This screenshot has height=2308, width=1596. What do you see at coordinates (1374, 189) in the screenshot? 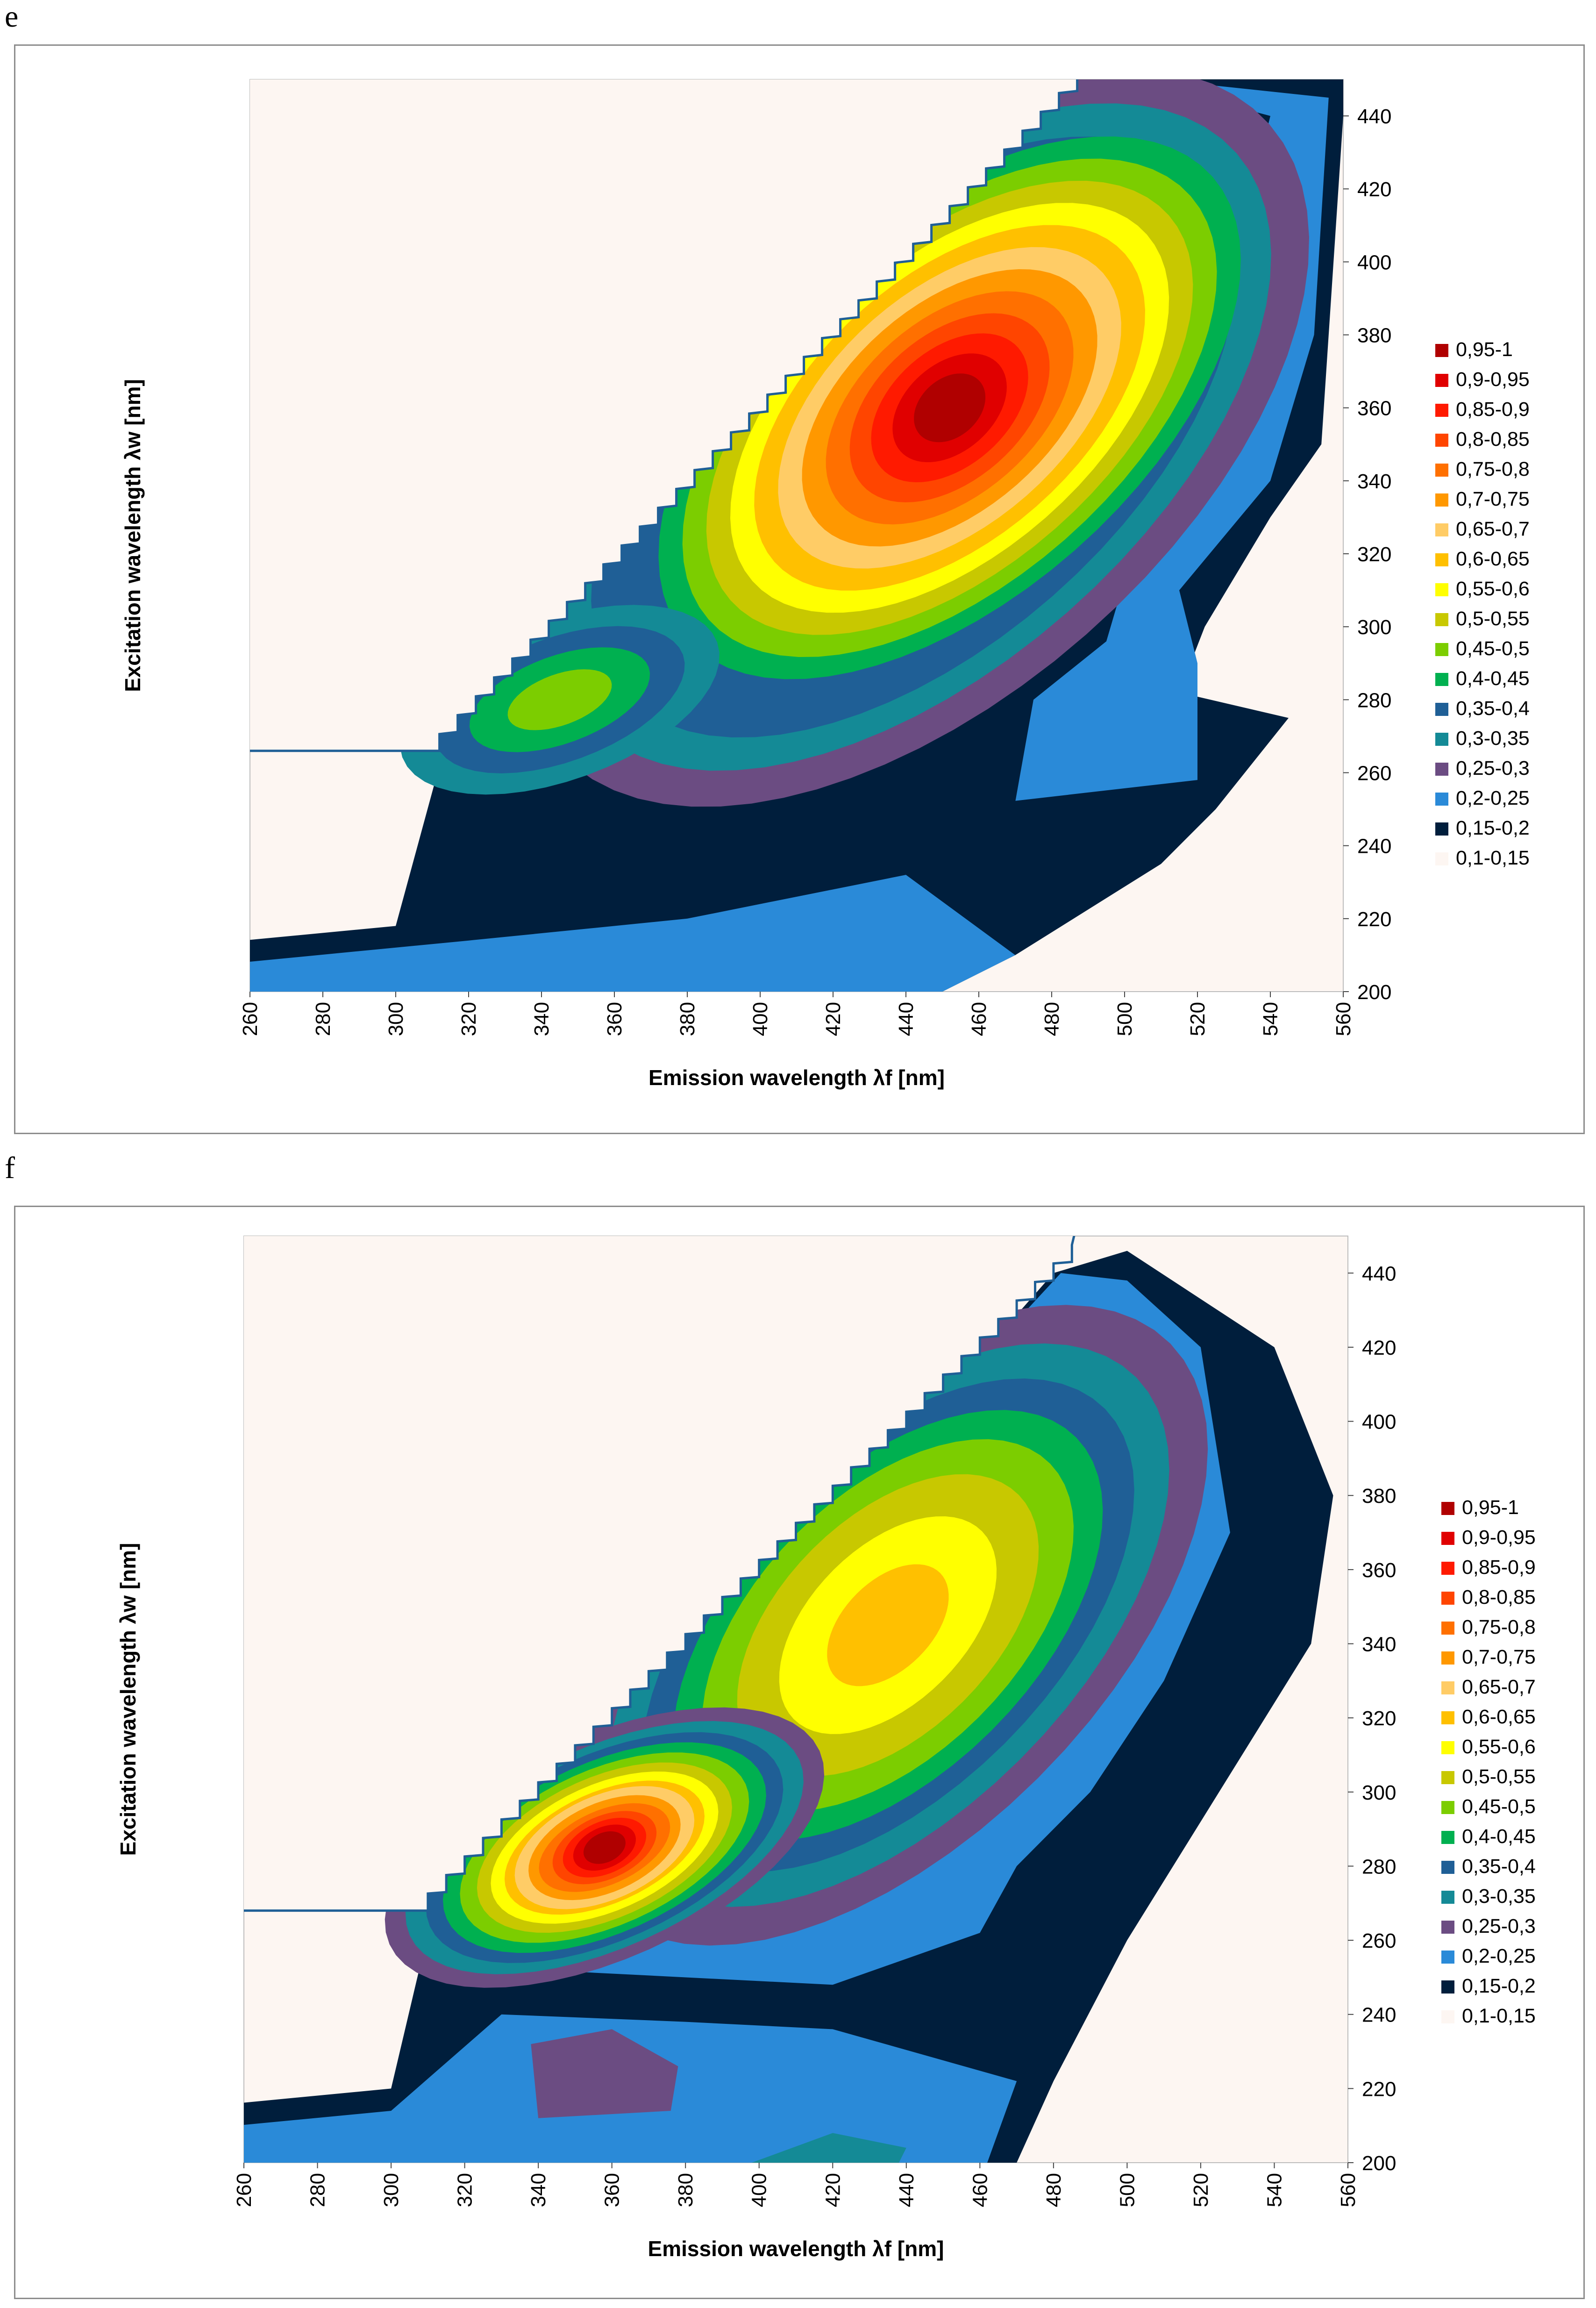
I see `y-tick-label: 420` at bounding box center [1374, 189].